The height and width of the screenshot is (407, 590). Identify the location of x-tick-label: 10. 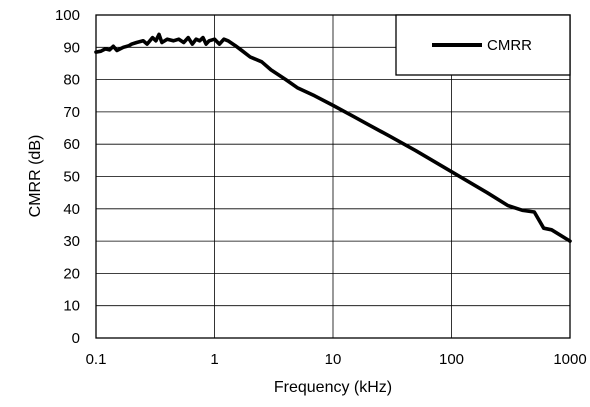
(333, 359).